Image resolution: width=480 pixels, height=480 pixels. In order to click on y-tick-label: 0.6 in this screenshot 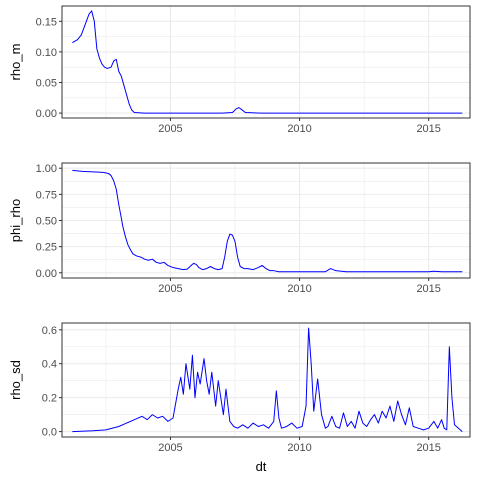, I will do `click(49, 331)`.